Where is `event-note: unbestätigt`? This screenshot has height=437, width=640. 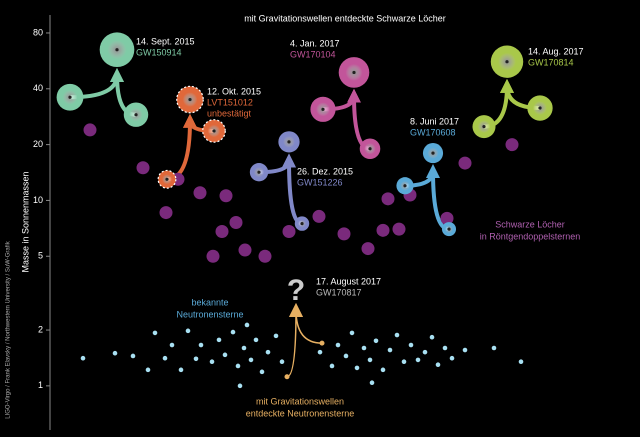
event-note: unbestätigt is located at coordinates (229, 113).